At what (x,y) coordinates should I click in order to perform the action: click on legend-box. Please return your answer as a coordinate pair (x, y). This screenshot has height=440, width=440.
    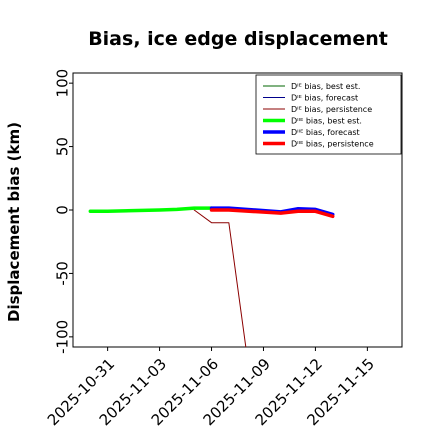
    Looking at the image, I should click on (328, 114).